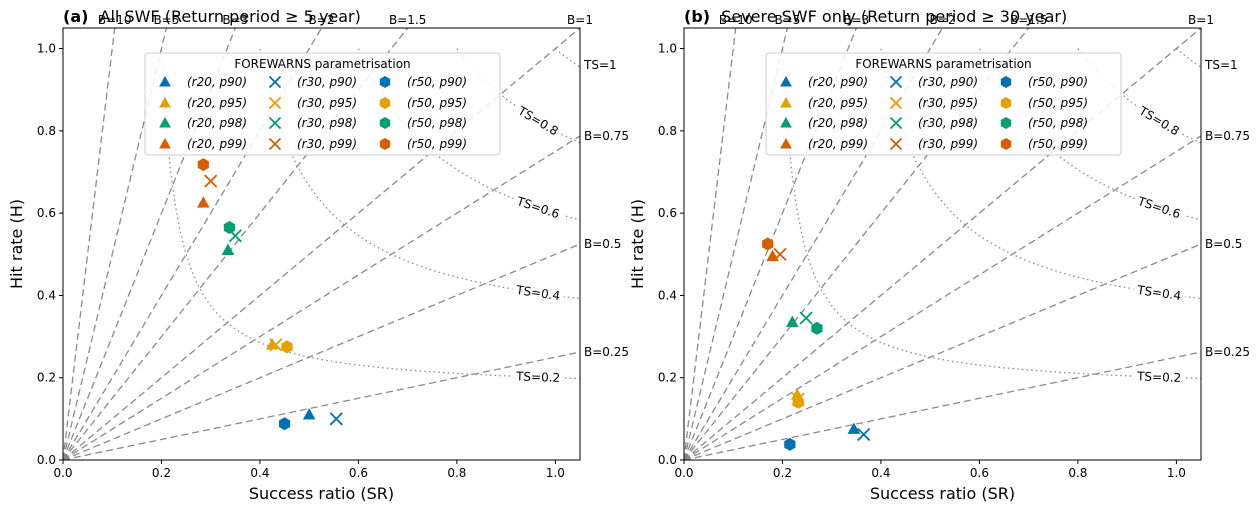  I want to click on panel-b-x-tick-label-0p2: 0.2, so click(782, 473).